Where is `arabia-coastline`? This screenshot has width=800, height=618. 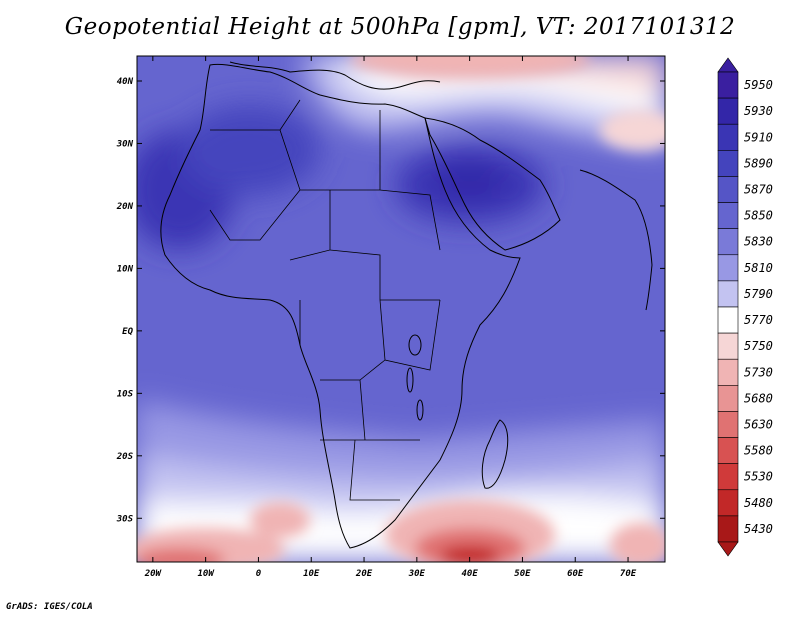
arabia-coastline is located at coordinates (492, 184).